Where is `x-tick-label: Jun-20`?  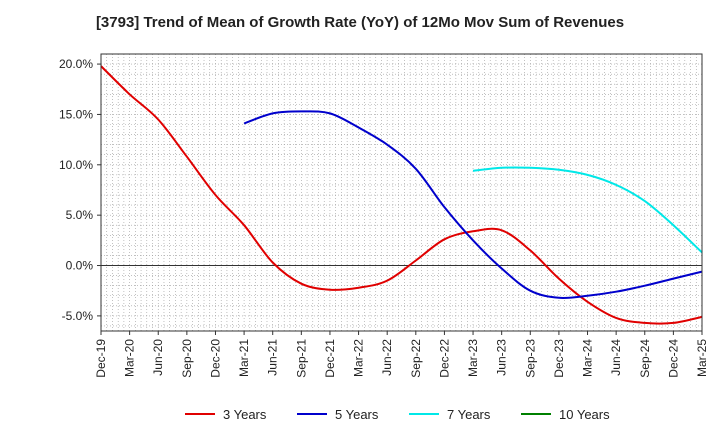
x-tick-label: Jun-20 is located at coordinates (158, 357).